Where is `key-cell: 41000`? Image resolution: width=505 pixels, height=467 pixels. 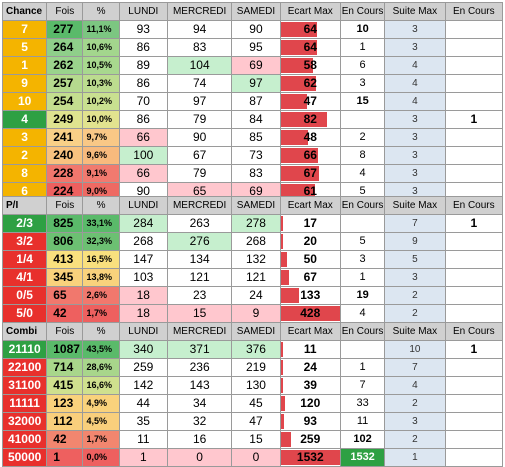
key-cell: 41000 is located at coordinates (24, 439).